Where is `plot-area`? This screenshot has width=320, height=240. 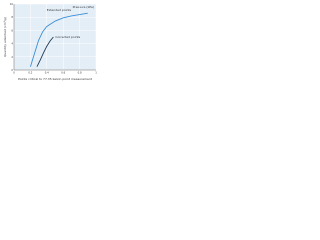
plot-area is located at coordinates (55, 37).